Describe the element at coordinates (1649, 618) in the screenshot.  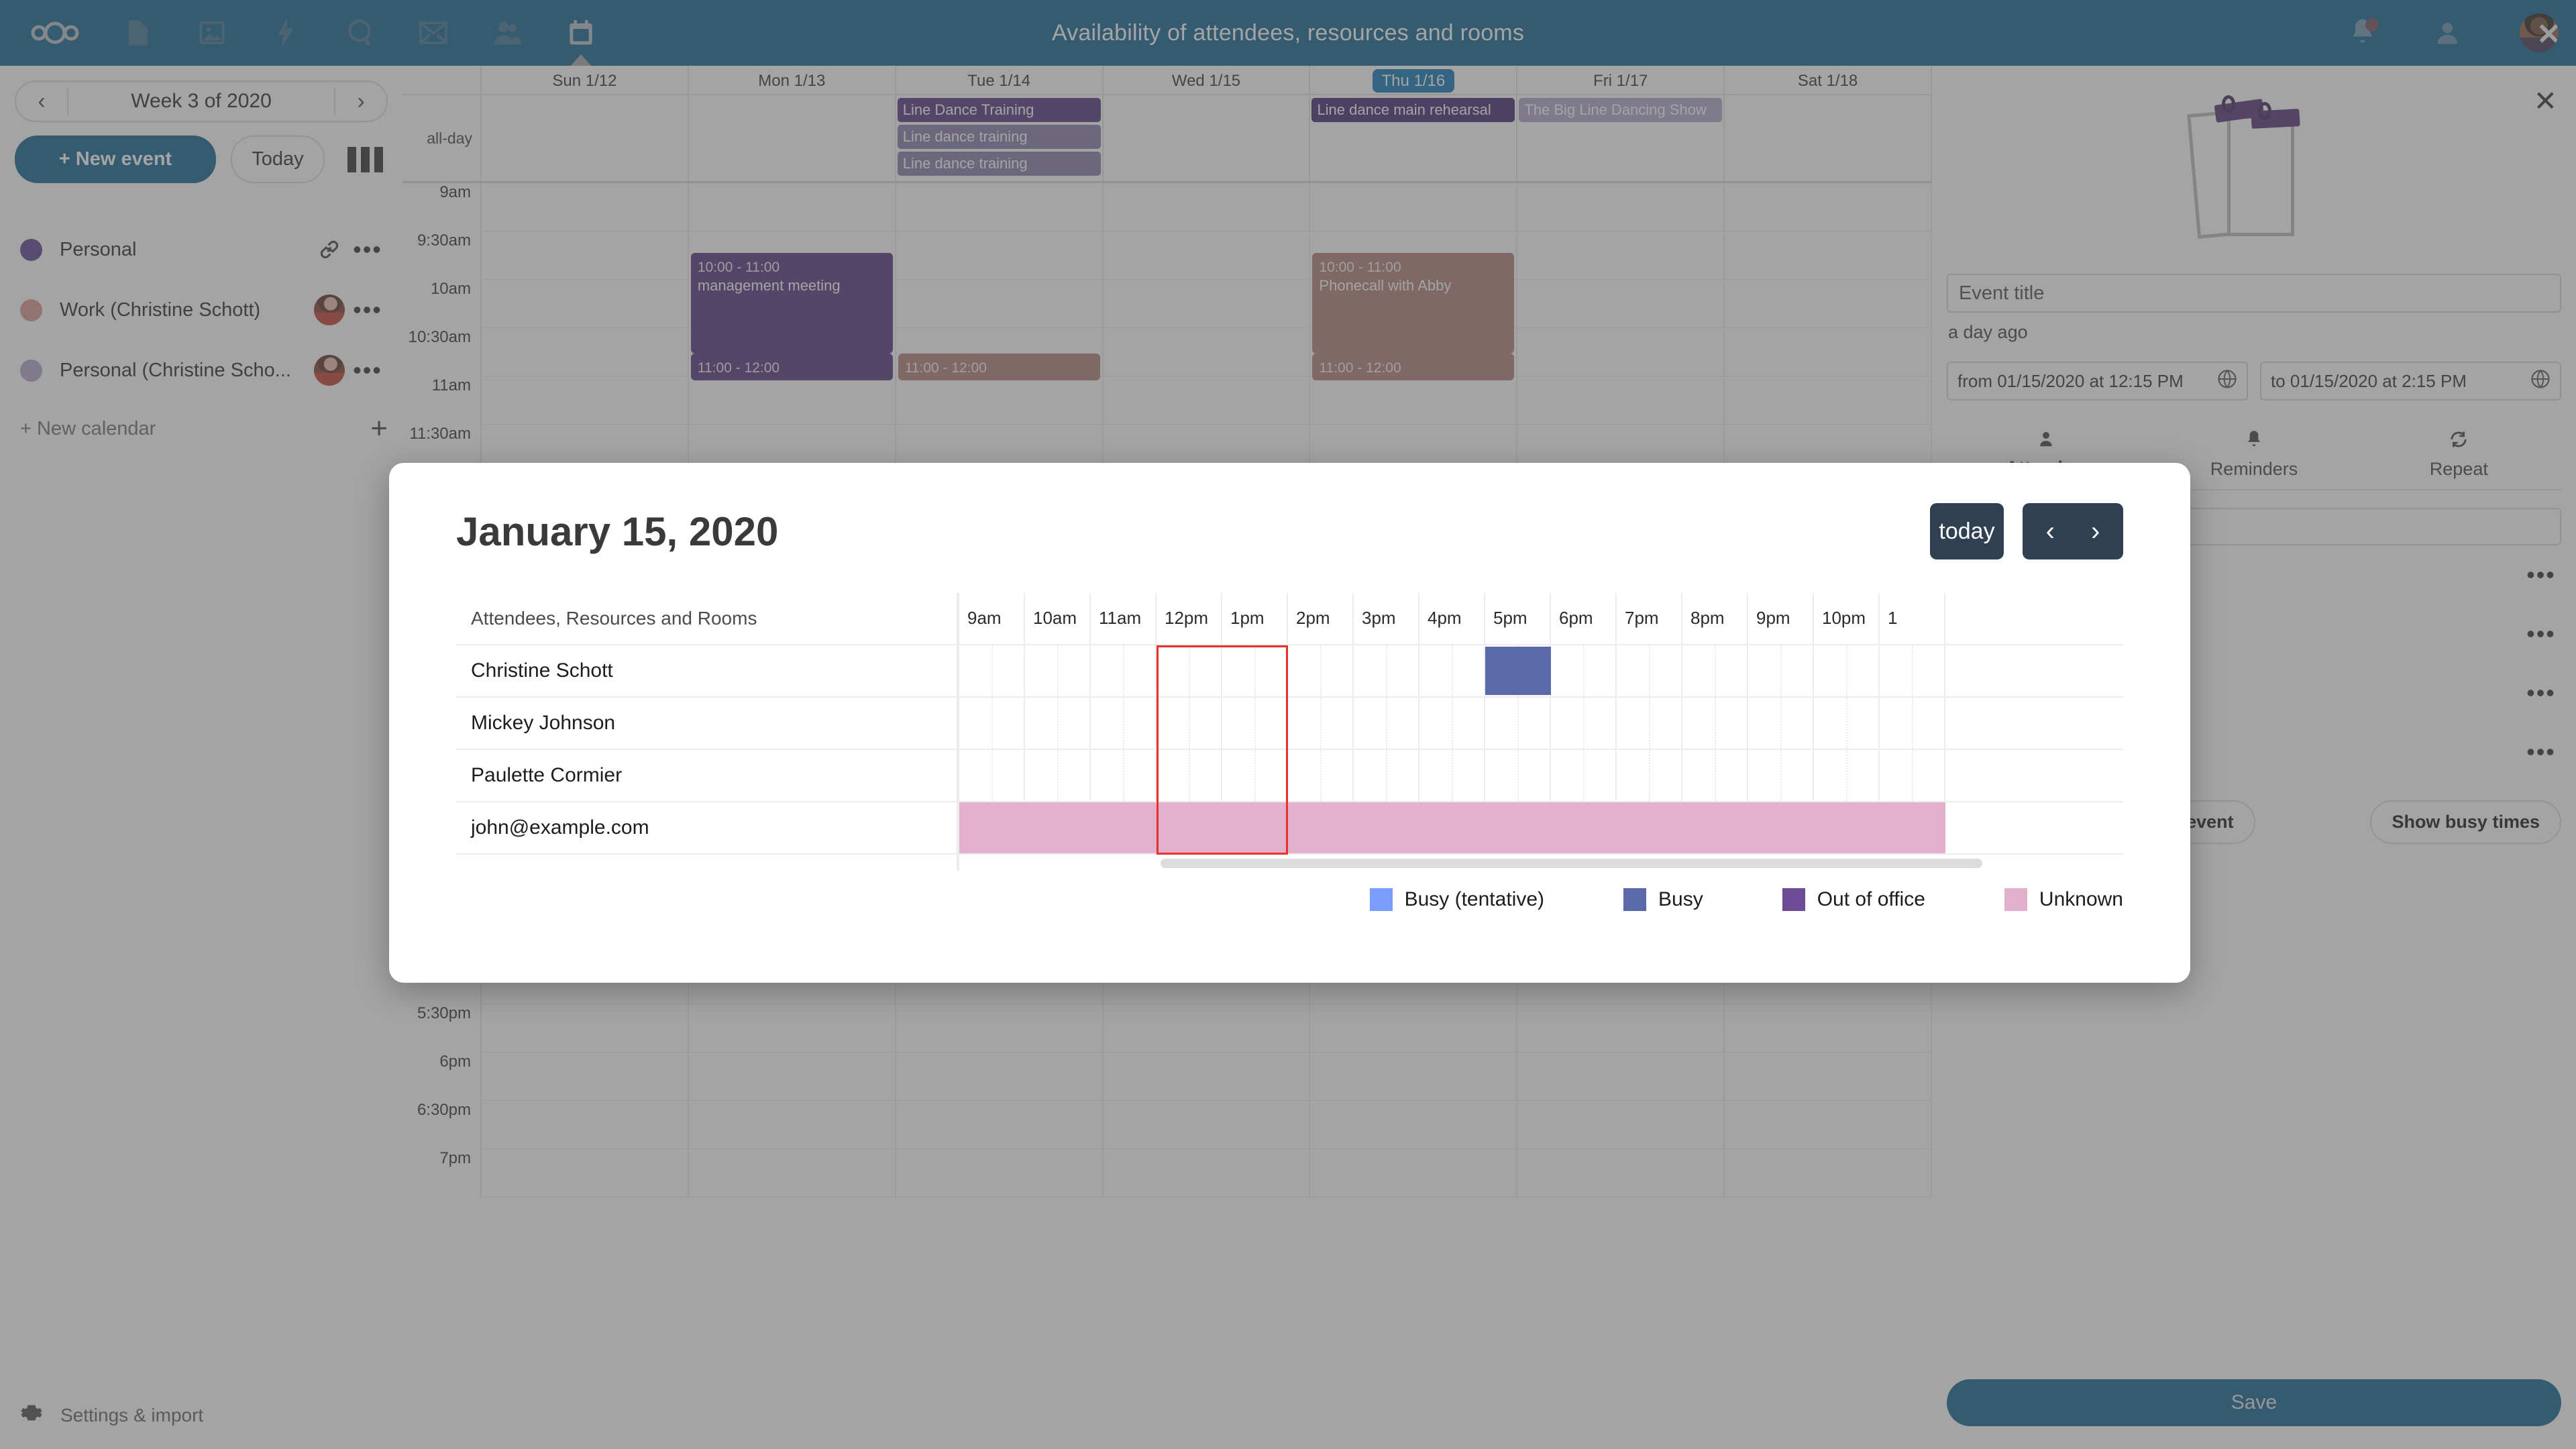
I see `hour-label: 7pm` at that location.